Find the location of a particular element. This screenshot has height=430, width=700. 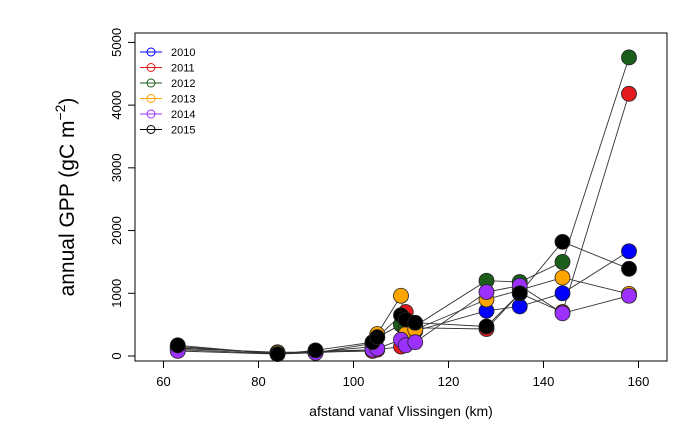

x-tick-label: 140 is located at coordinates (544, 381).